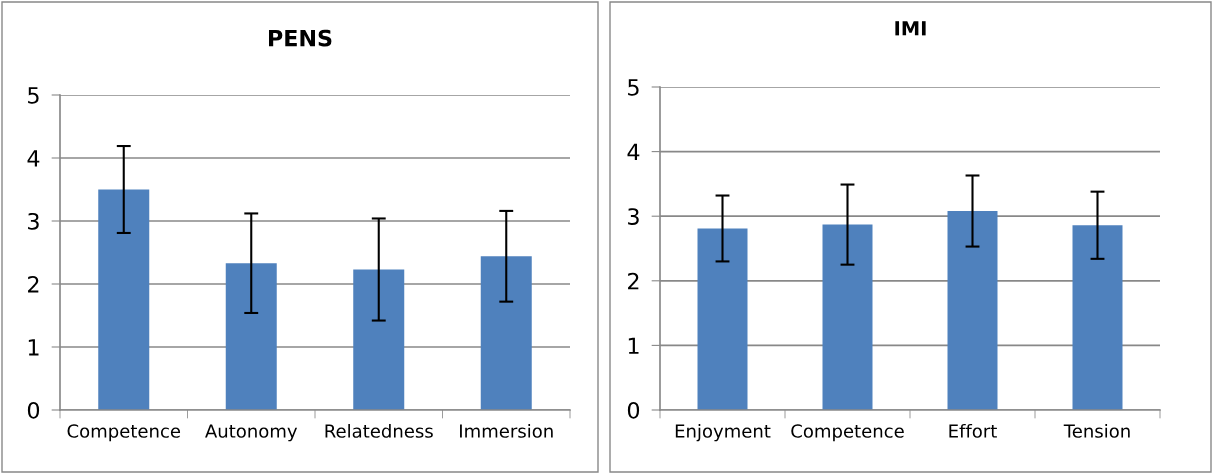  I want to click on x-tick-label: Relatedness, so click(379, 430).